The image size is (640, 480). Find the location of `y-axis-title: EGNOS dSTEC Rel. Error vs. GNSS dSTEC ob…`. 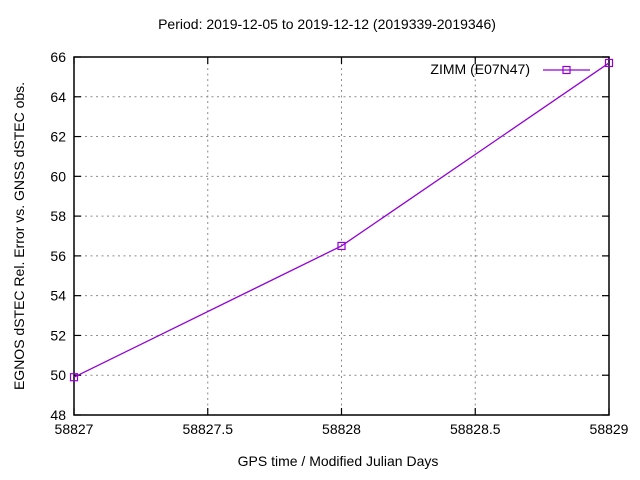

y-axis-title: EGNOS dSTEC Rel. Error vs. GNSS dSTEC ob… is located at coordinates (19, 236).